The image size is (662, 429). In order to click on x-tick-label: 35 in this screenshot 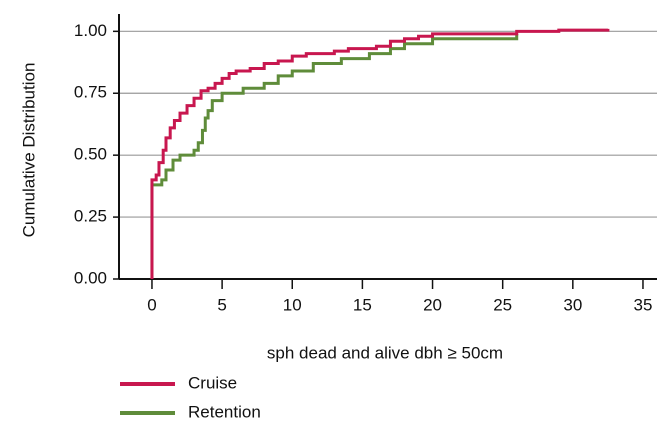, I will do `click(643, 304)`.